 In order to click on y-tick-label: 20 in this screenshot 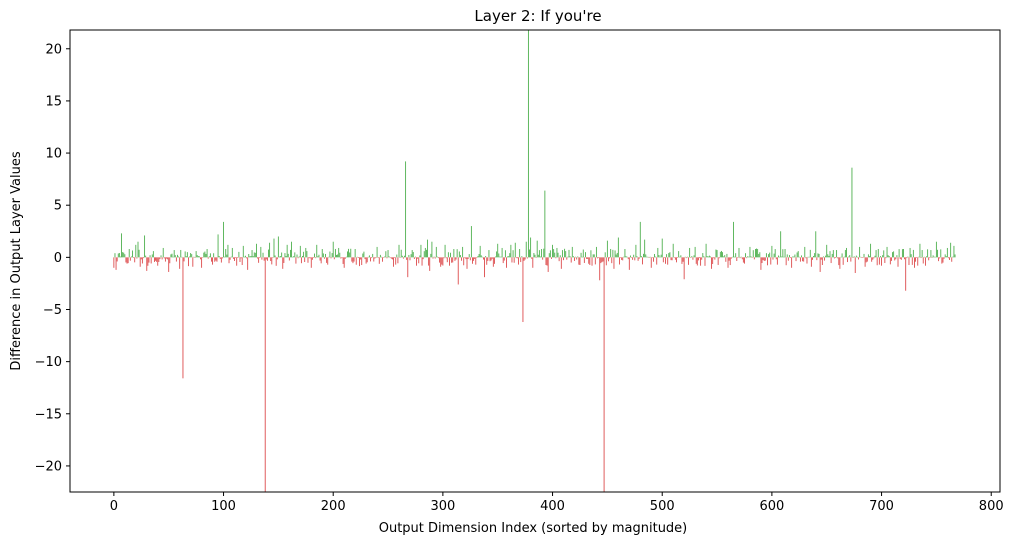, I will do `click(53, 49)`.